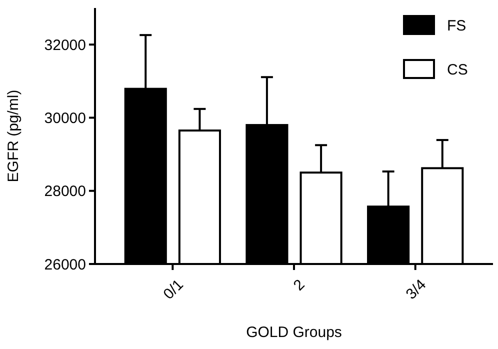 The height and width of the screenshot is (349, 498). I want to click on legend-label: CS, so click(457, 69).